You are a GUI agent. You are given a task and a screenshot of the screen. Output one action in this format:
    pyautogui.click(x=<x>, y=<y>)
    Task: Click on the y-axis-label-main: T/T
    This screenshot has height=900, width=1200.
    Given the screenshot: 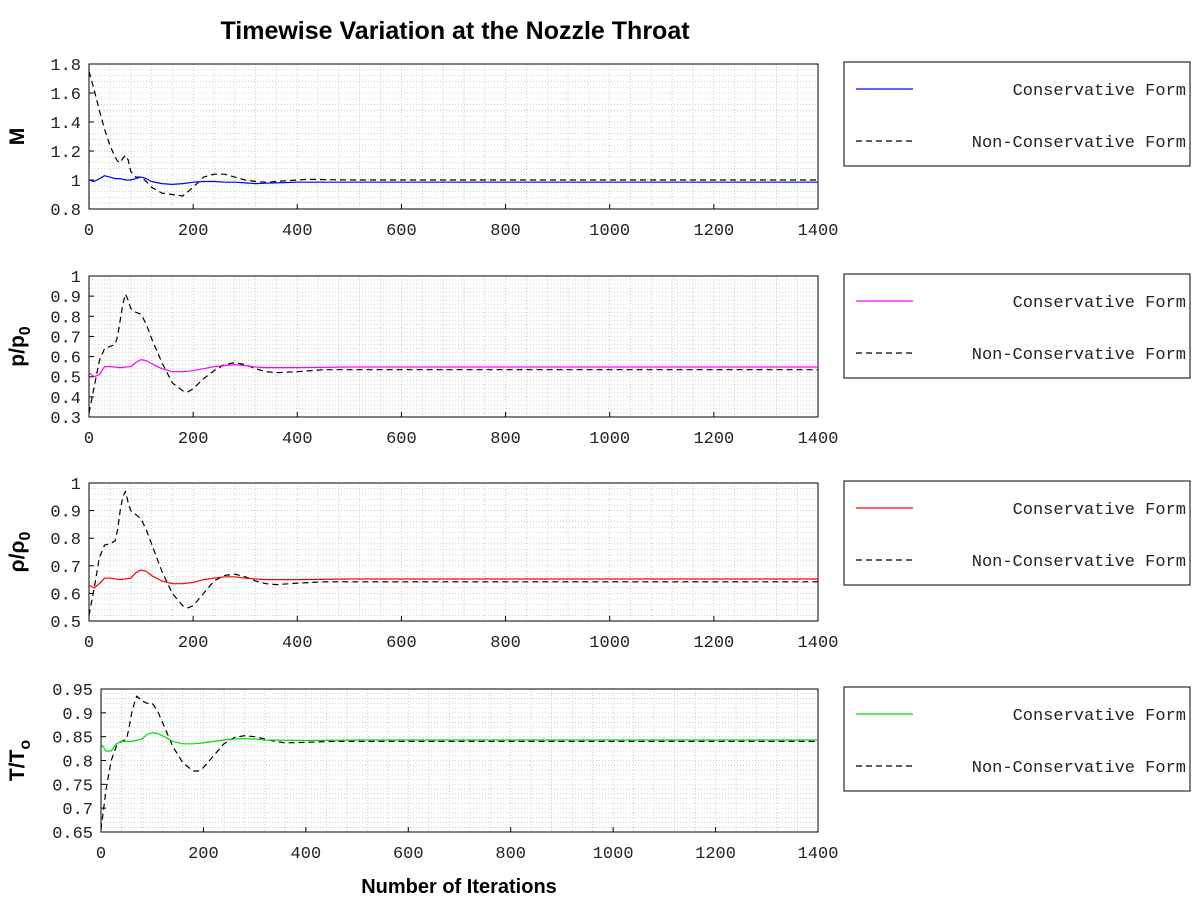 What is the action you would take?
    pyautogui.click(x=17, y=765)
    